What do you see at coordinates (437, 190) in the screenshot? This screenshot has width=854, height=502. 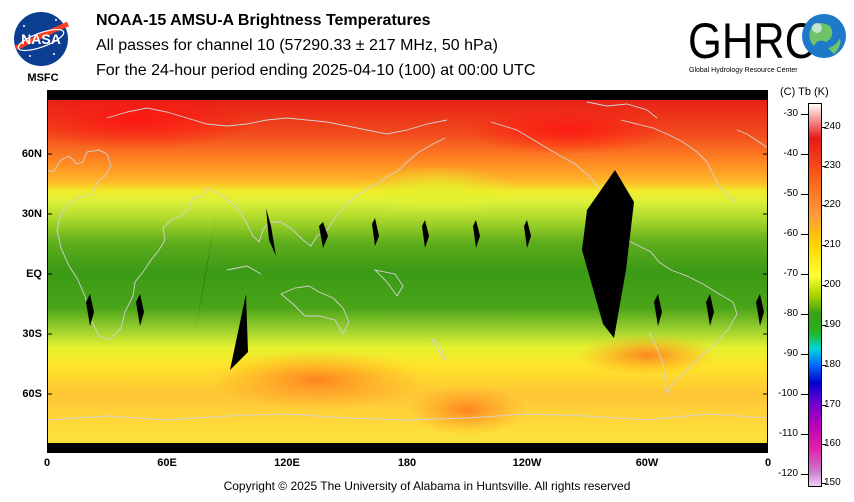 I see `subtropical-band` at bounding box center [437, 190].